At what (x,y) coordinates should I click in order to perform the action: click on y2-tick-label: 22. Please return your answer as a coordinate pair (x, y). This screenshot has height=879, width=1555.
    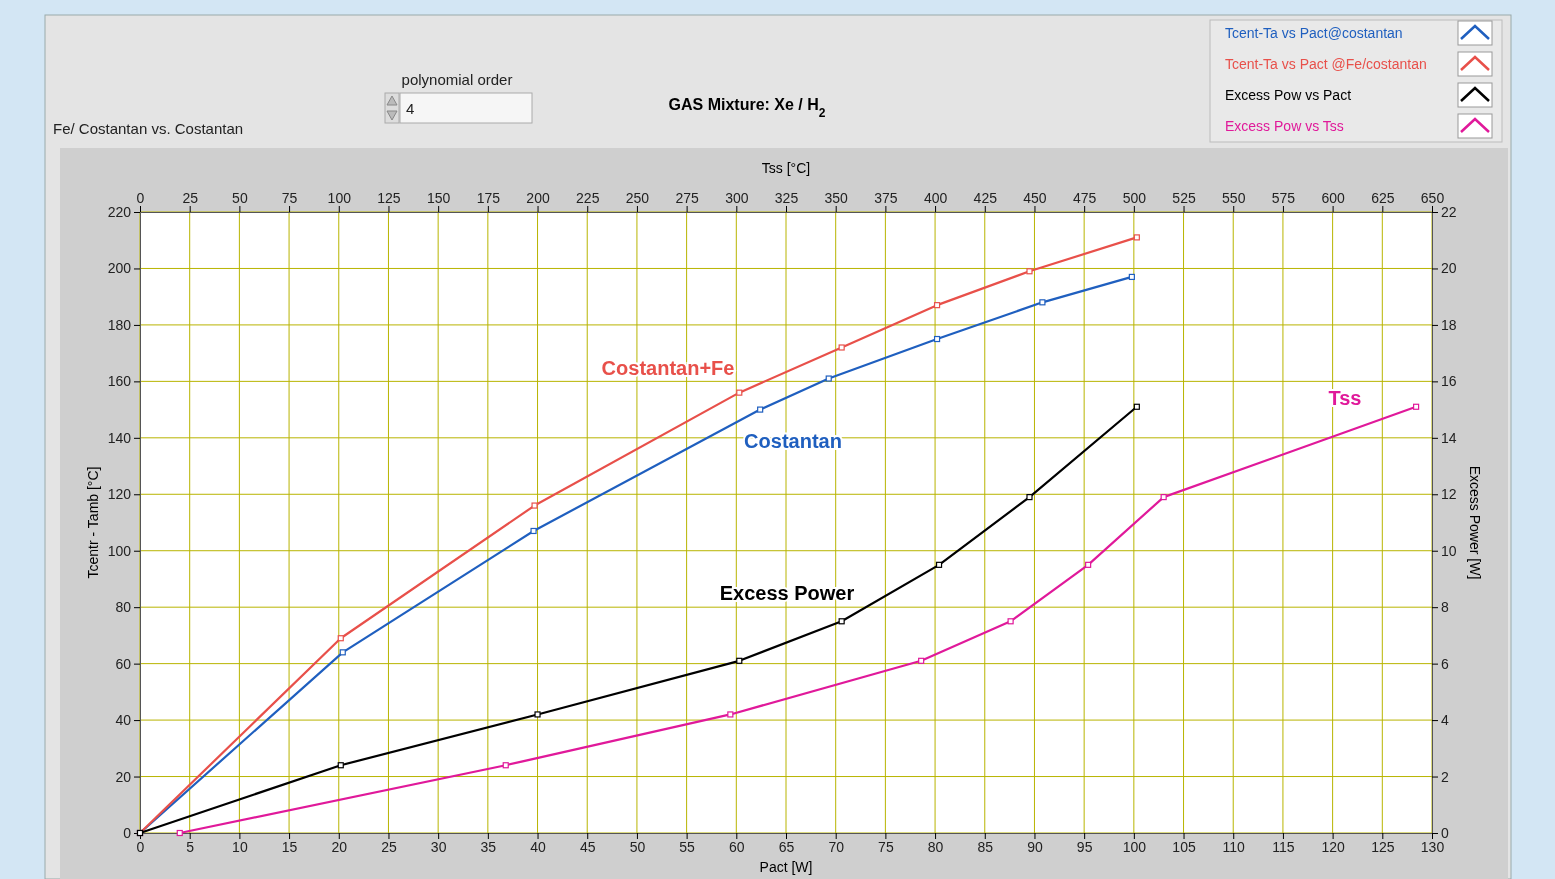
    Looking at the image, I should click on (1449, 211).